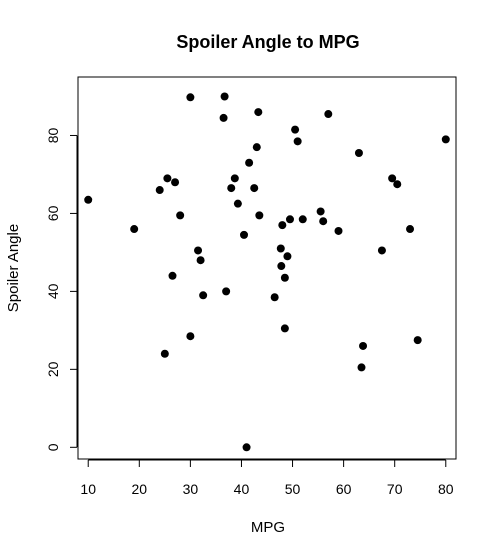 This screenshot has height=557, width=497. I want to click on x-tick-label: 60, so click(344, 489).